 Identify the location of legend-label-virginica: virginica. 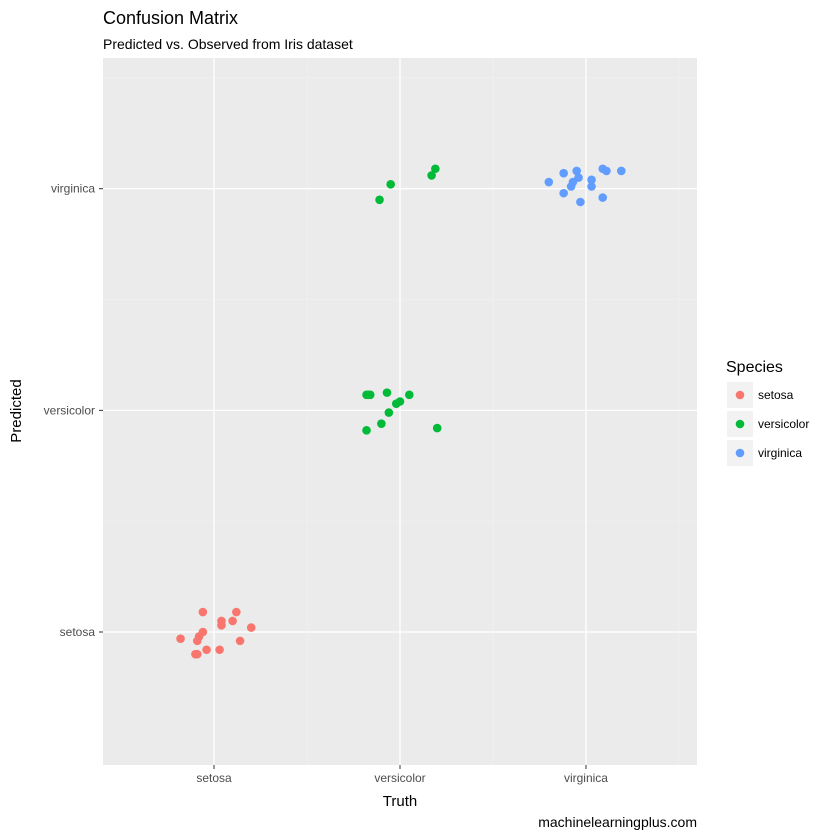
(780, 453).